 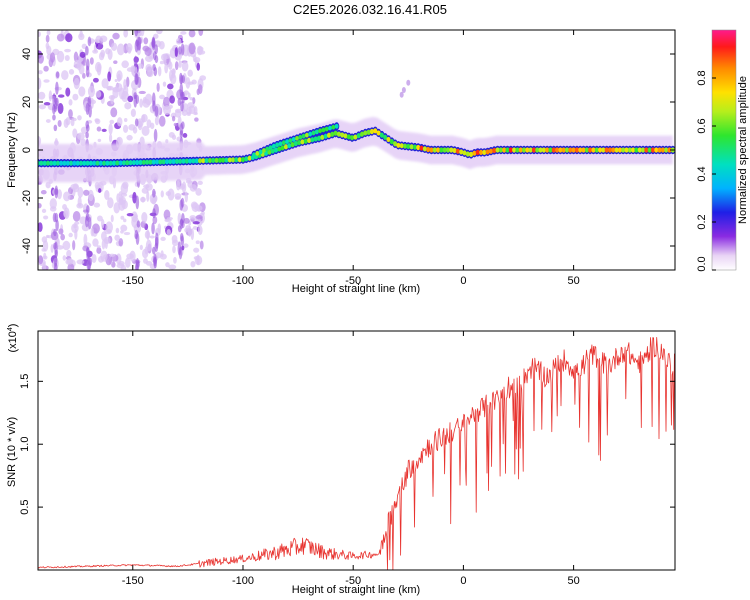 What do you see at coordinates (243, 581) in the screenshot?
I see `snr-x-tick-label: -100` at bounding box center [243, 581].